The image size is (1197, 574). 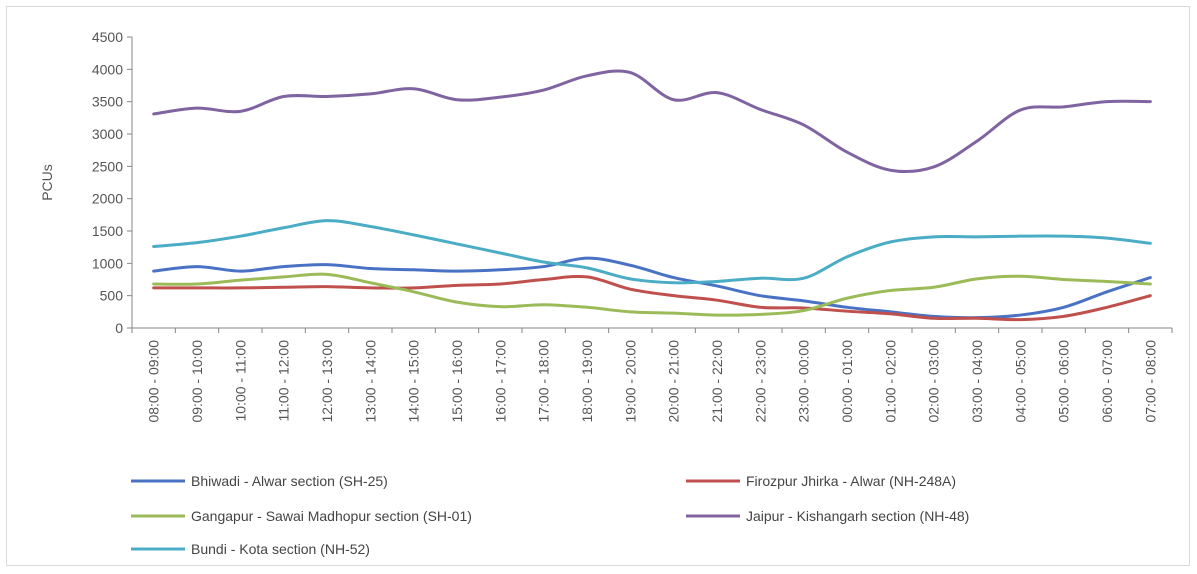 I want to click on y-tick-label: 2500, so click(x=107, y=166).